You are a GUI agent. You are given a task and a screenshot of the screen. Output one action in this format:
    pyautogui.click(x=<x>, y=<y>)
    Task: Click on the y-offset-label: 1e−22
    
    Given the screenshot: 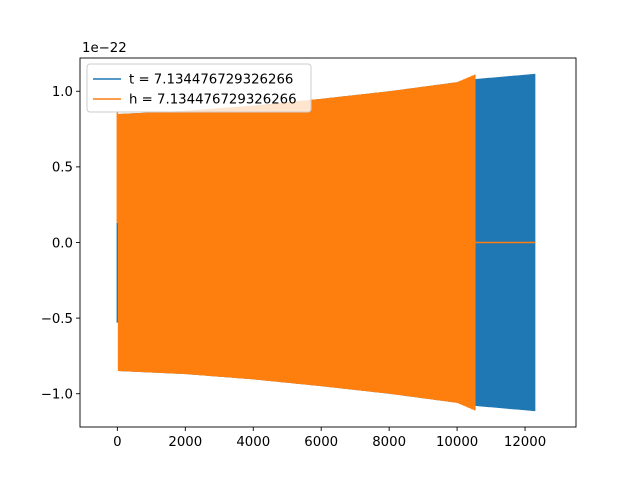 What is the action you would take?
    pyautogui.click(x=104, y=48)
    